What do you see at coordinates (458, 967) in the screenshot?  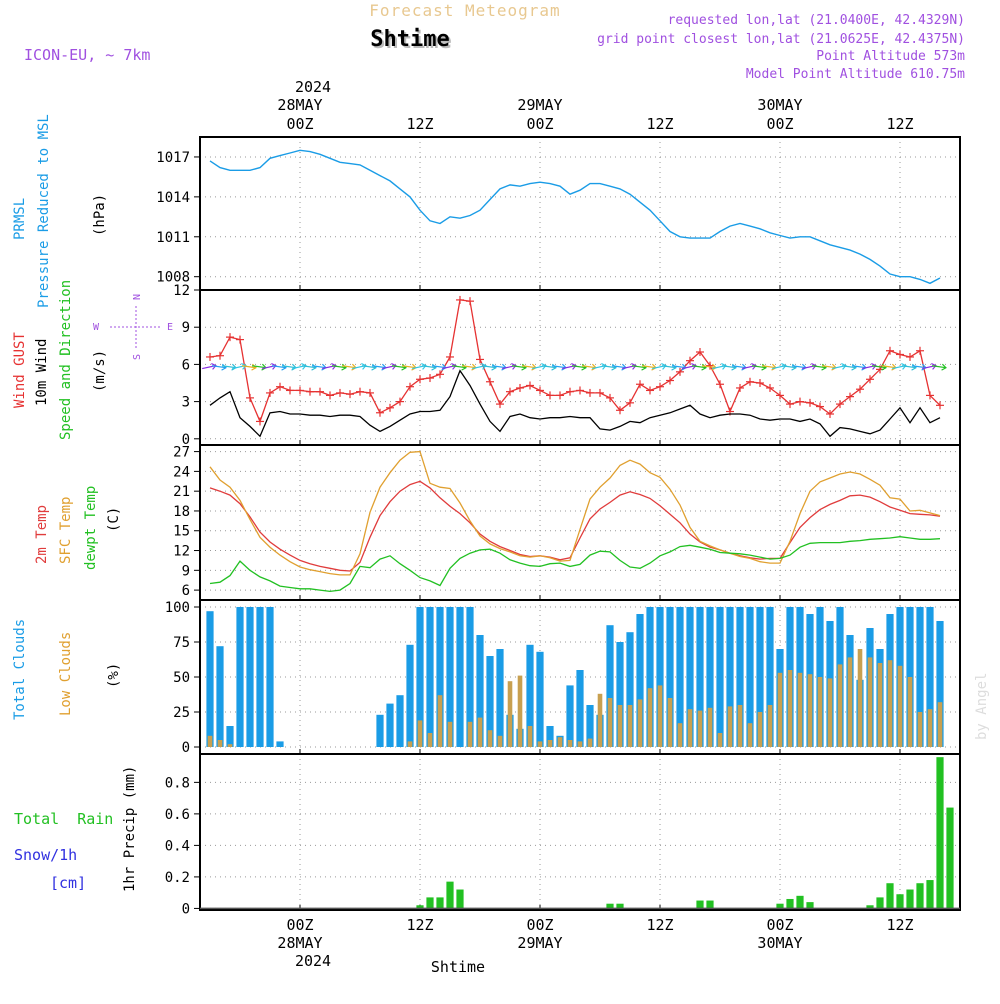 I see `footer-station: Shtime` at bounding box center [458, 967].